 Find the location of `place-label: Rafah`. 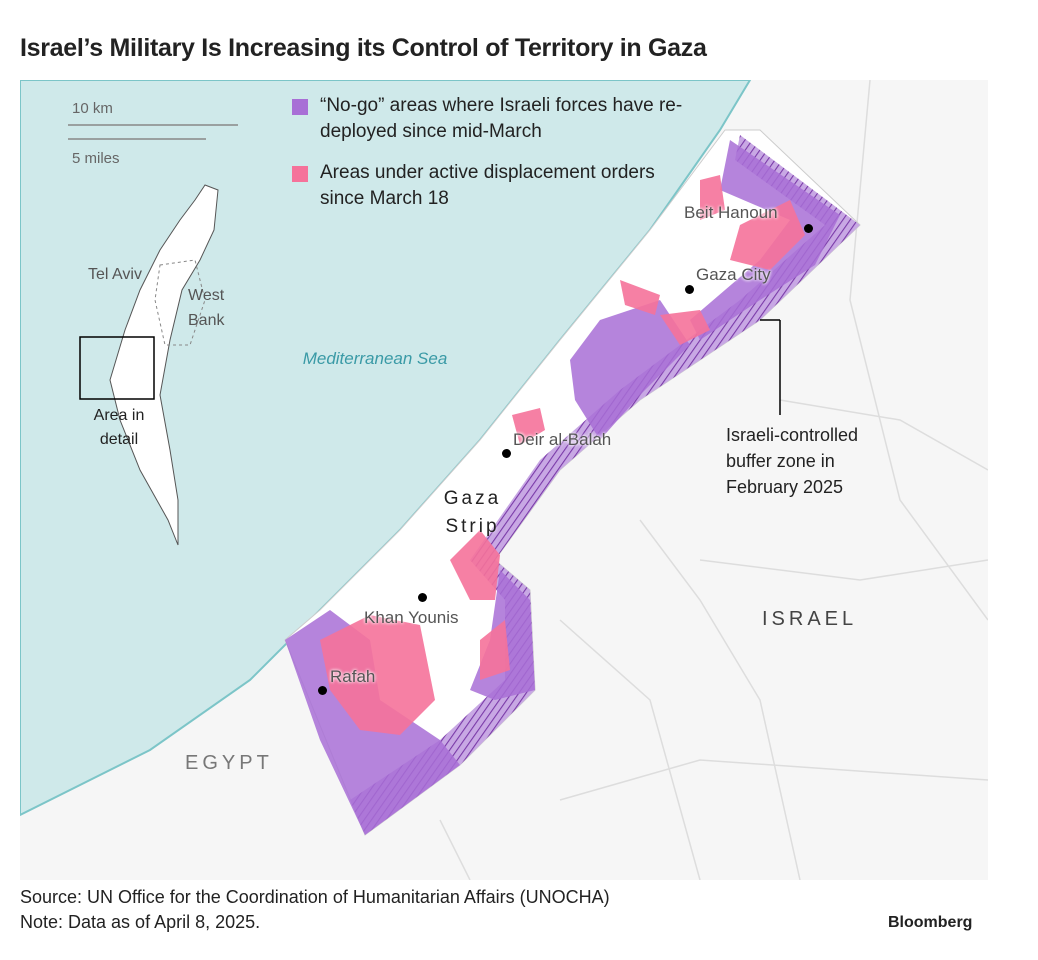

place-label: Rafah is located at coordinates (353, 676).